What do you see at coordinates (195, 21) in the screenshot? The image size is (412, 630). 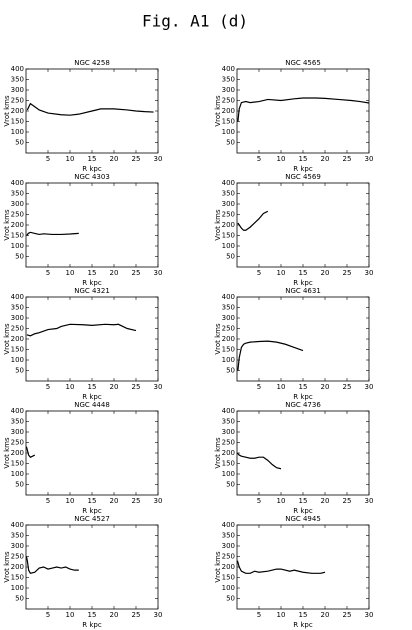 I see `figure-title: Fig. A1 (d)` at bounding box center [195, 21].